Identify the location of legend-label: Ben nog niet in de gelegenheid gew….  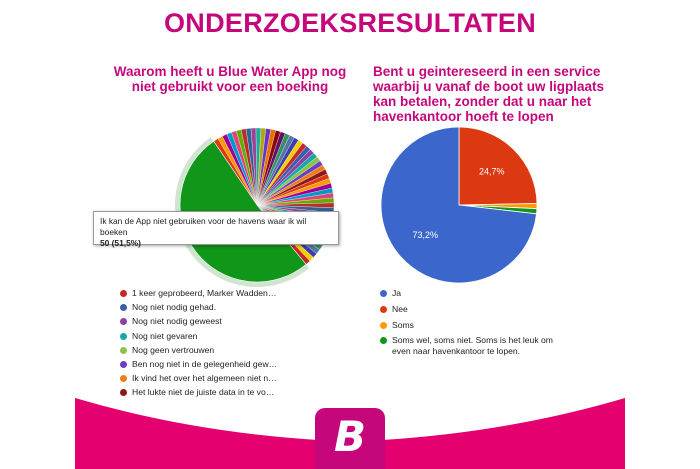
(205, 363).